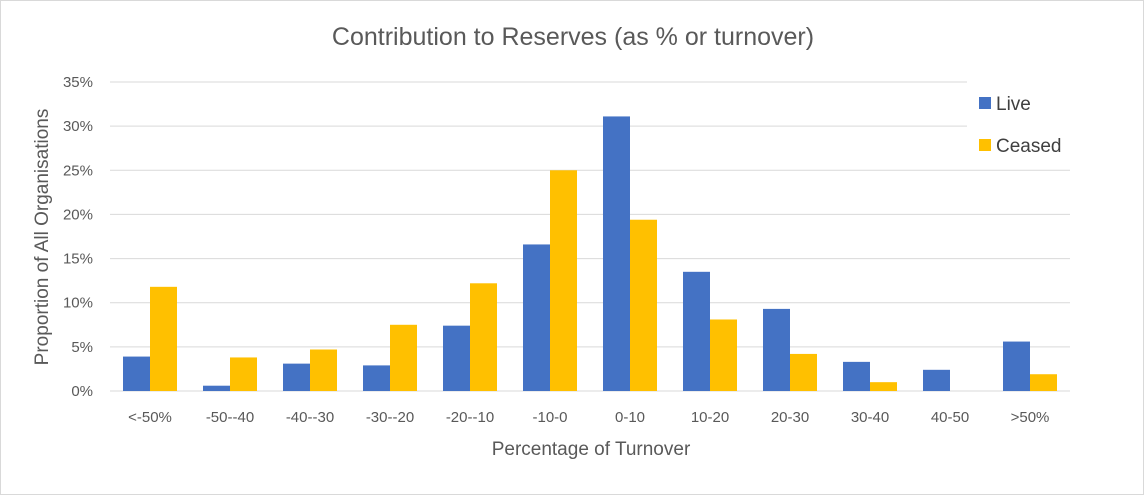  I want to click on x-tick-label: -30--20, so click(390, 417).